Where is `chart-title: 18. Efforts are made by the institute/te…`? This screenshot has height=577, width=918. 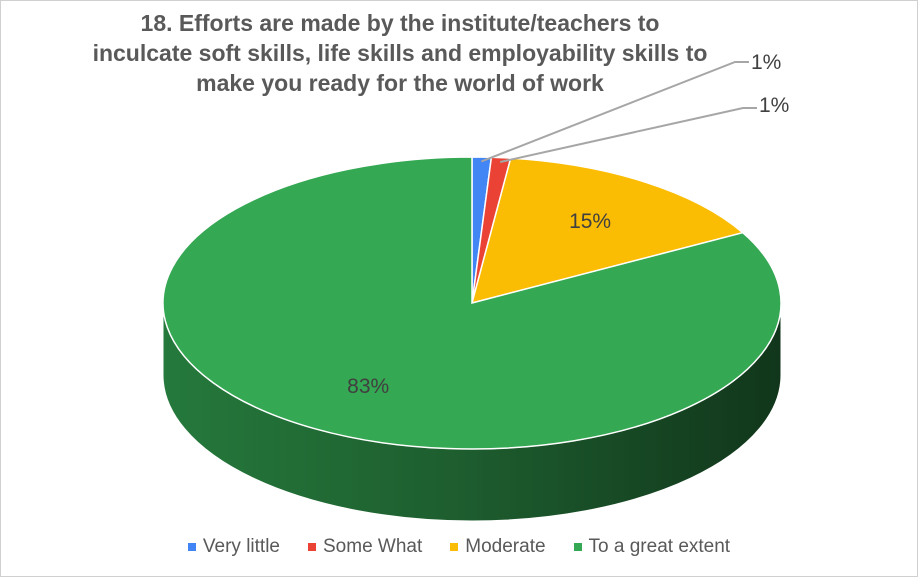
chart-title: 18. Efforts are made by the institute/te… is located at coordinates (400, 53).